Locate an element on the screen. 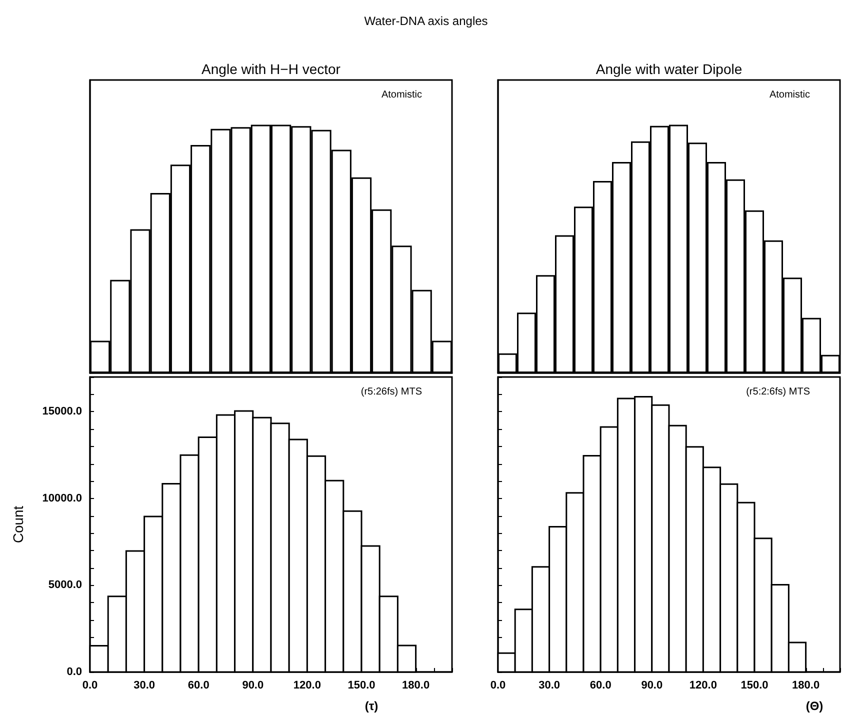 The width and height of the screenshot is (852, 720). x-axis-title: (Θ) is located at coordinates (815, 706).